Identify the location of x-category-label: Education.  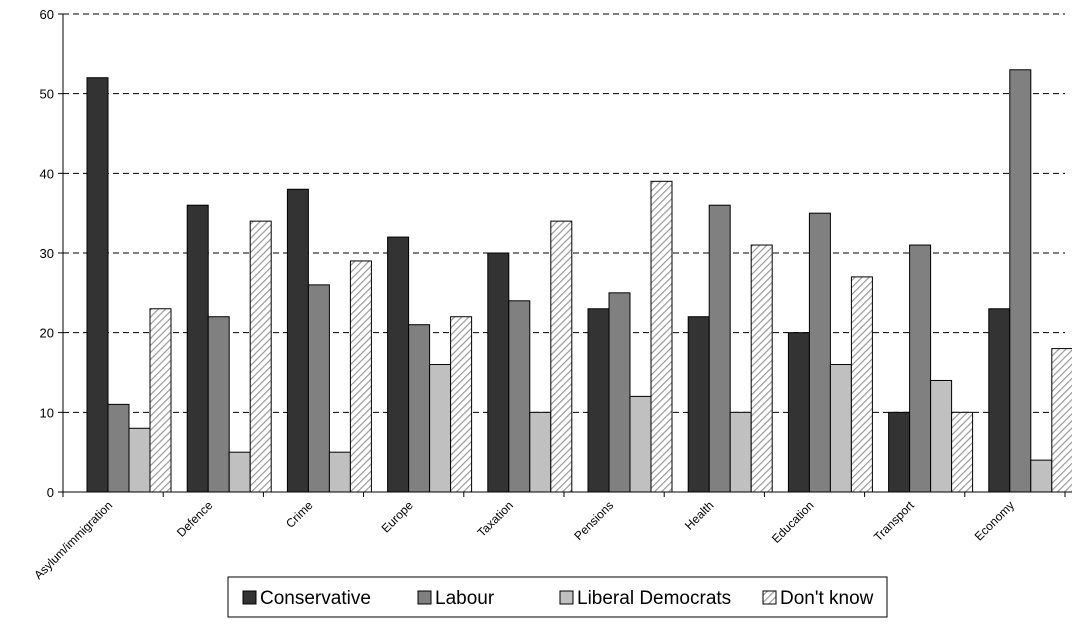
(793, 522).